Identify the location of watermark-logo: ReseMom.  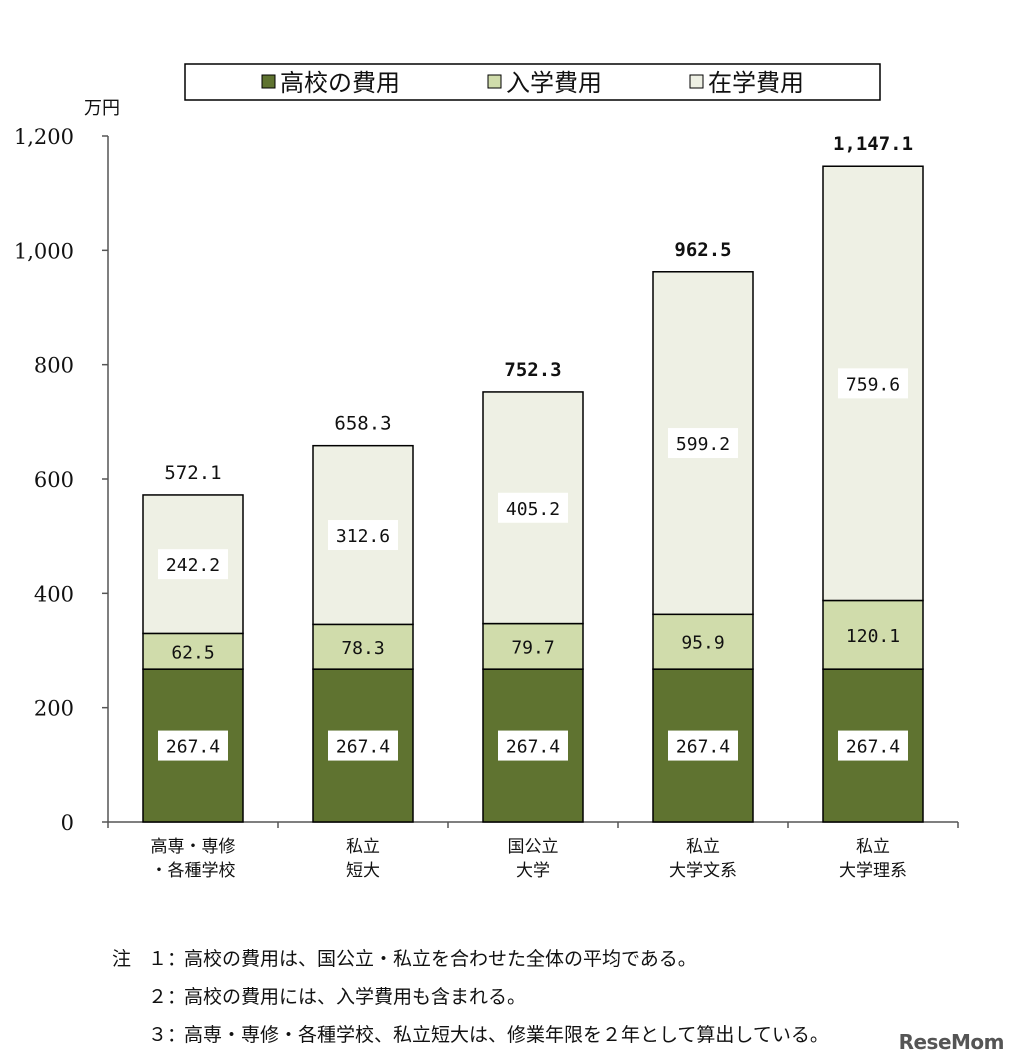
(951, 1042).